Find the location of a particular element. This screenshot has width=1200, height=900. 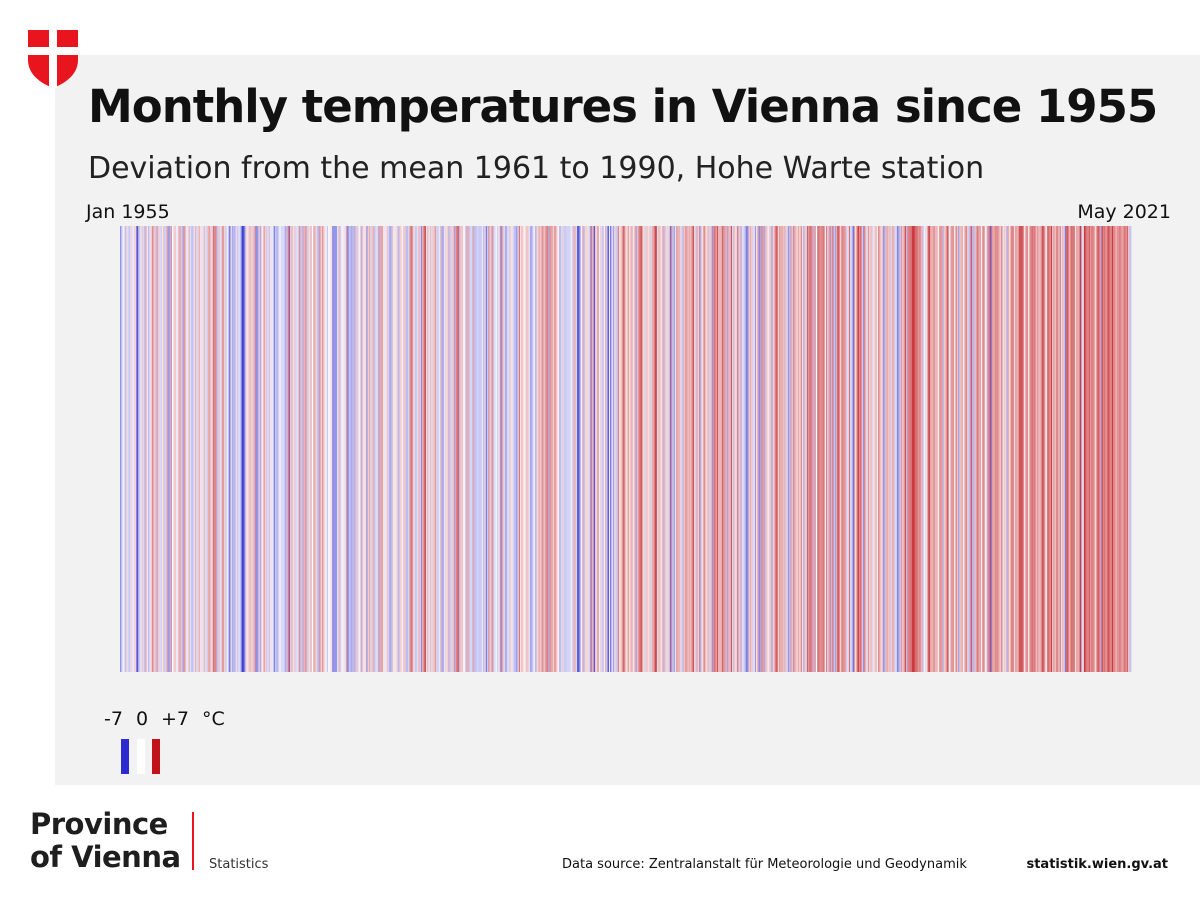

brand-subtitle: Statistics is located at coordinates (239, 864).